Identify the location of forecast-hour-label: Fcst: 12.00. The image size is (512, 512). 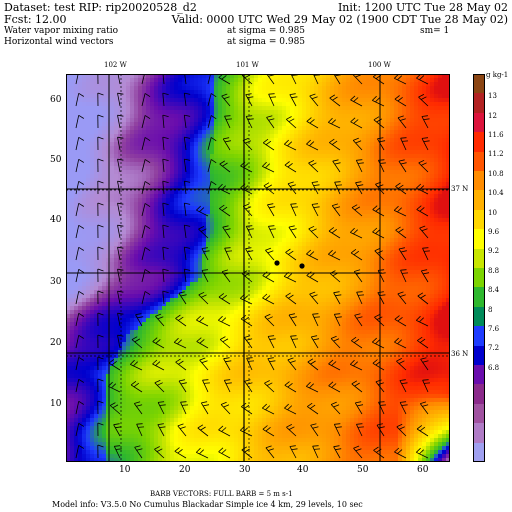
(35, 19).